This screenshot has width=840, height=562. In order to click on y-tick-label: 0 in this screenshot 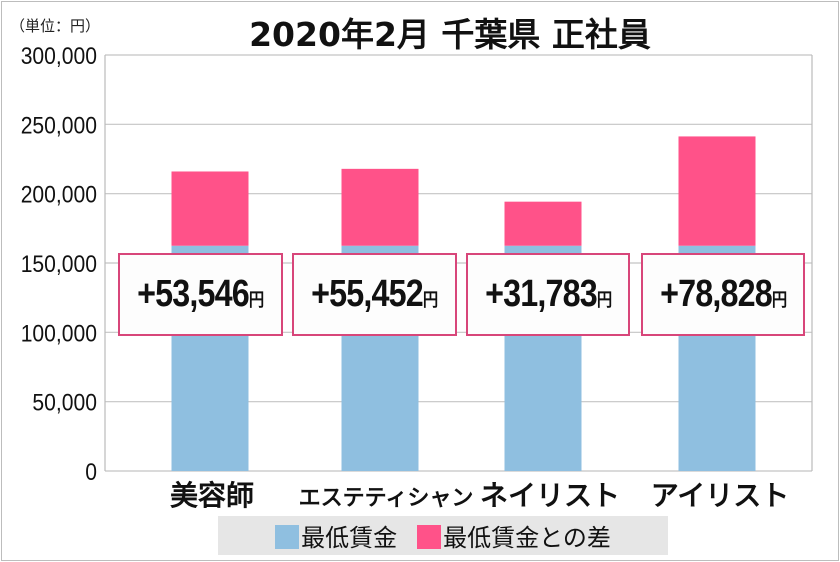, I will do `click(91, 472)`.